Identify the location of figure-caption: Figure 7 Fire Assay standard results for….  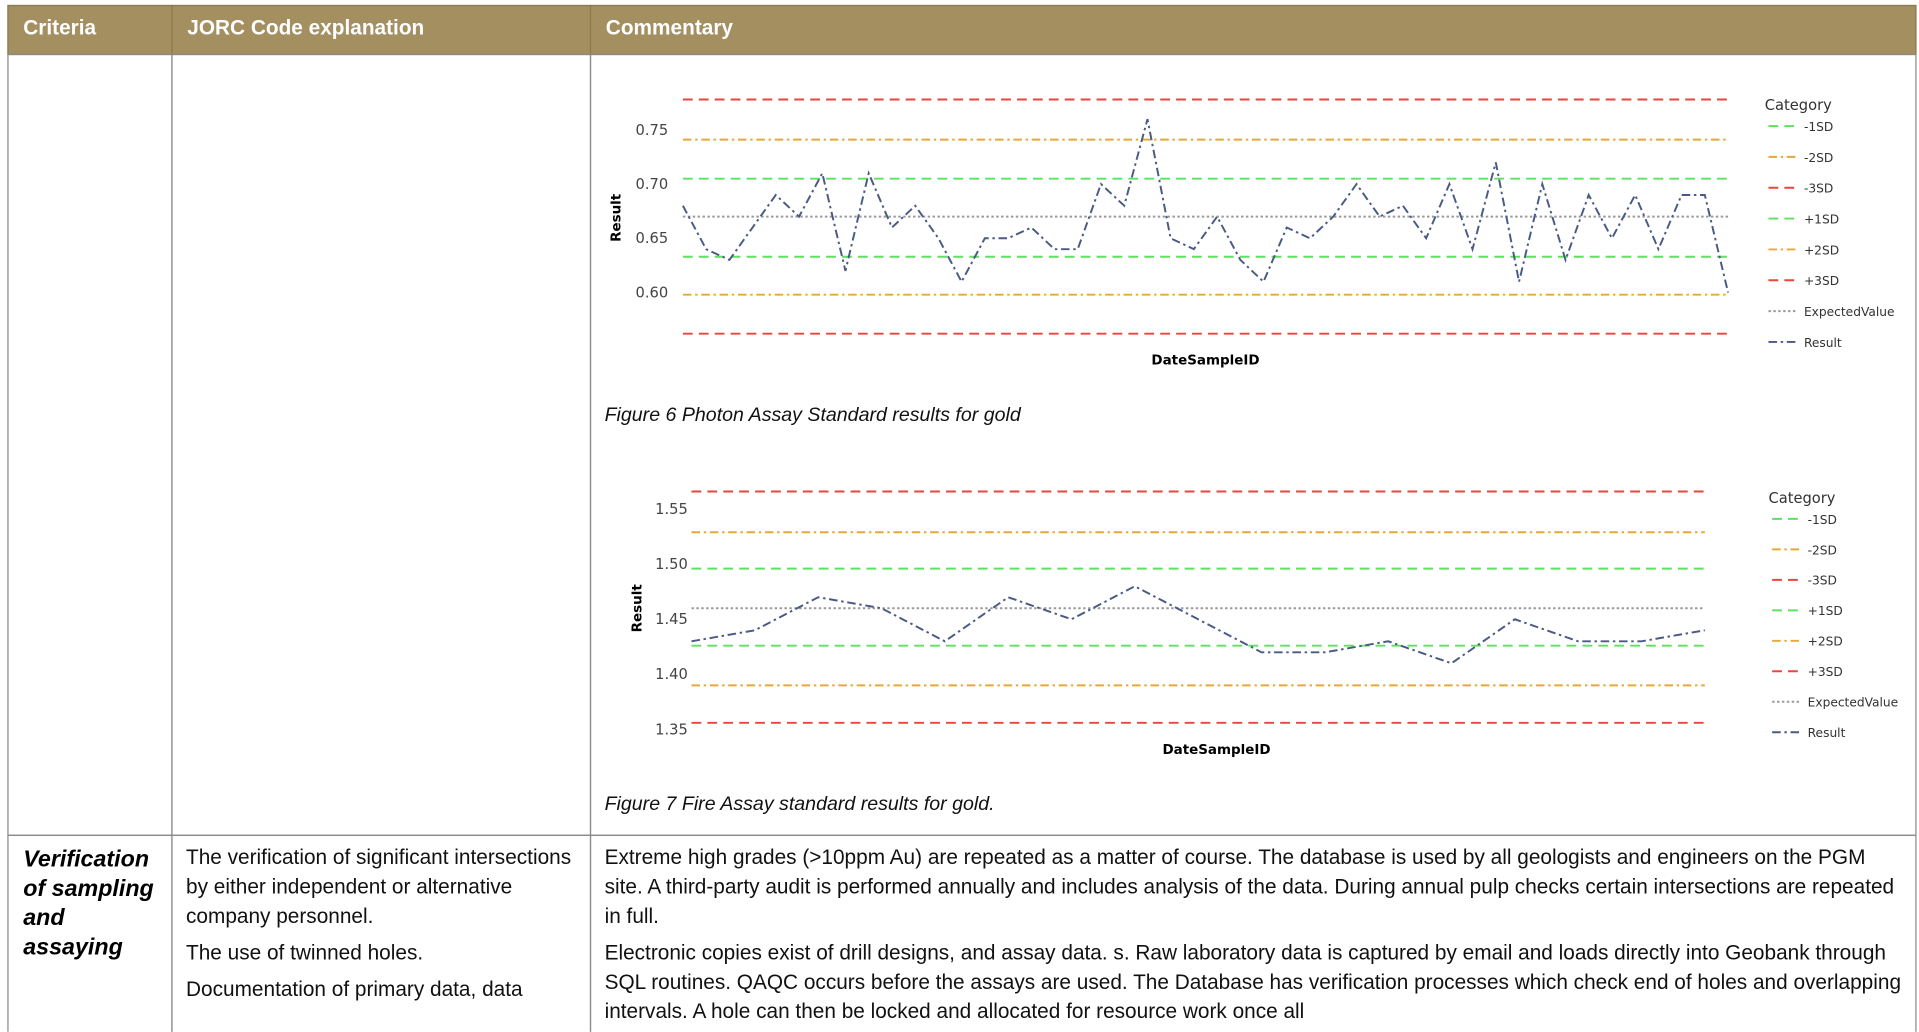
(799, 805).